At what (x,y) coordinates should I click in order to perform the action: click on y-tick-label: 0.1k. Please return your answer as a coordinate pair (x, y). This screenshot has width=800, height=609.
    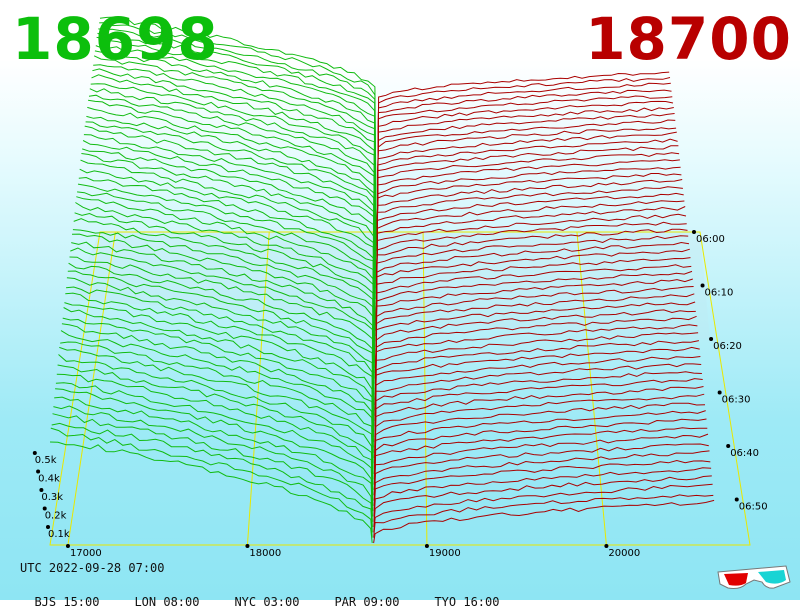
    Looking at the image, I should click on (59, 534).